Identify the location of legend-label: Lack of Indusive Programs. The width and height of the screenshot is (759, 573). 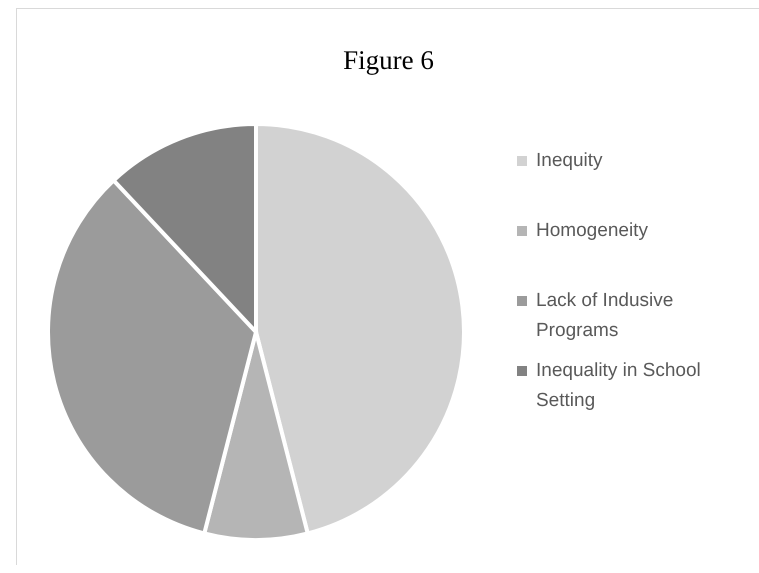
(605, 316).